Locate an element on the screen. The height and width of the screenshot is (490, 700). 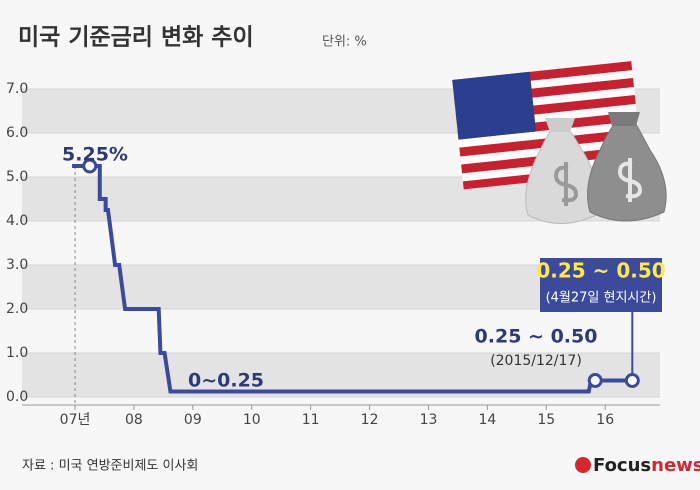
annotation: (2015/12/17) is located at coordinates (536, 361).